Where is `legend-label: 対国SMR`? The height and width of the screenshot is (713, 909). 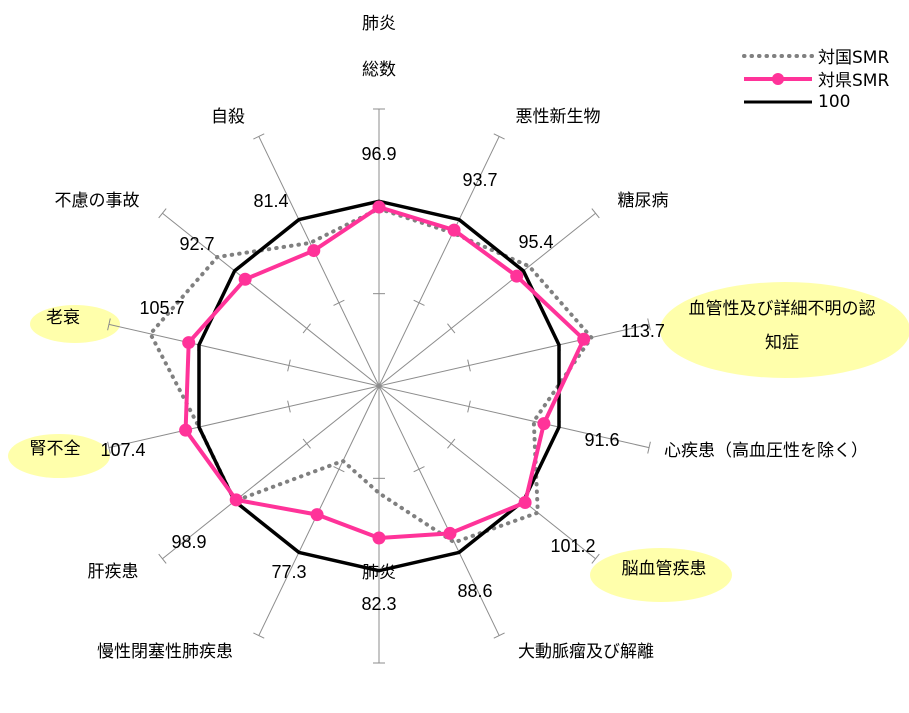
legend-label: 対国SMR is located at coordinates (854, 58).